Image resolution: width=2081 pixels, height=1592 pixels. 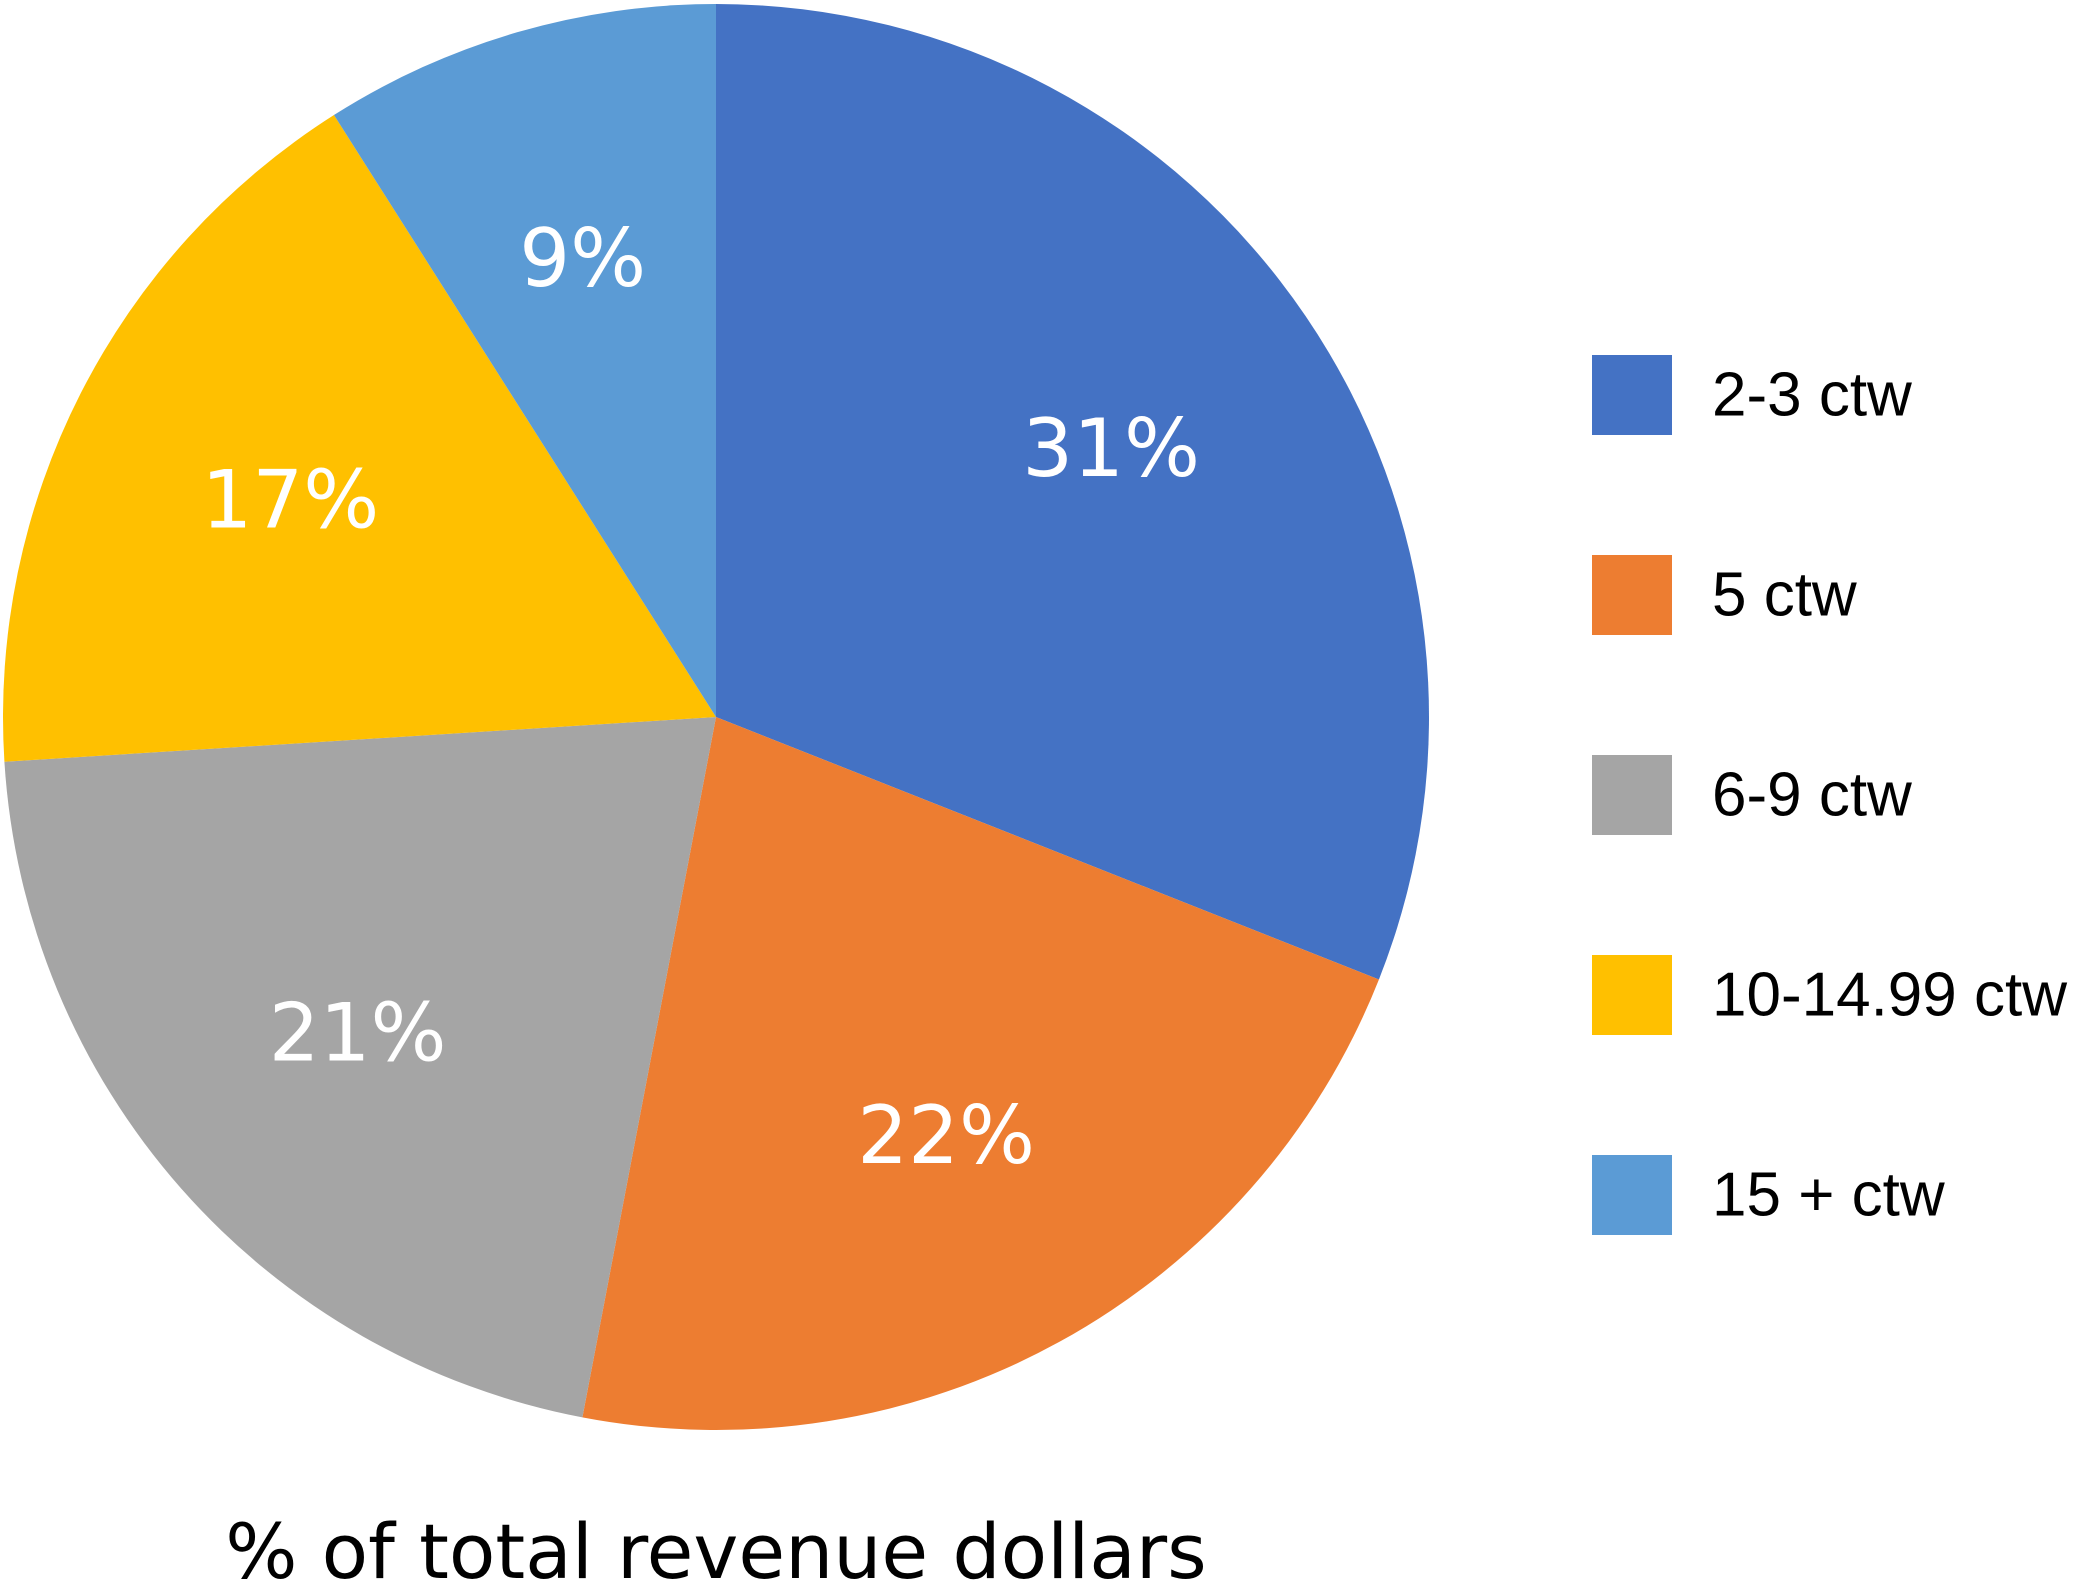 What do you see at coordinates (358, 1032) in the screenshot?
I see `slice-value-label: 21%` at bounding box center [358, 1032].